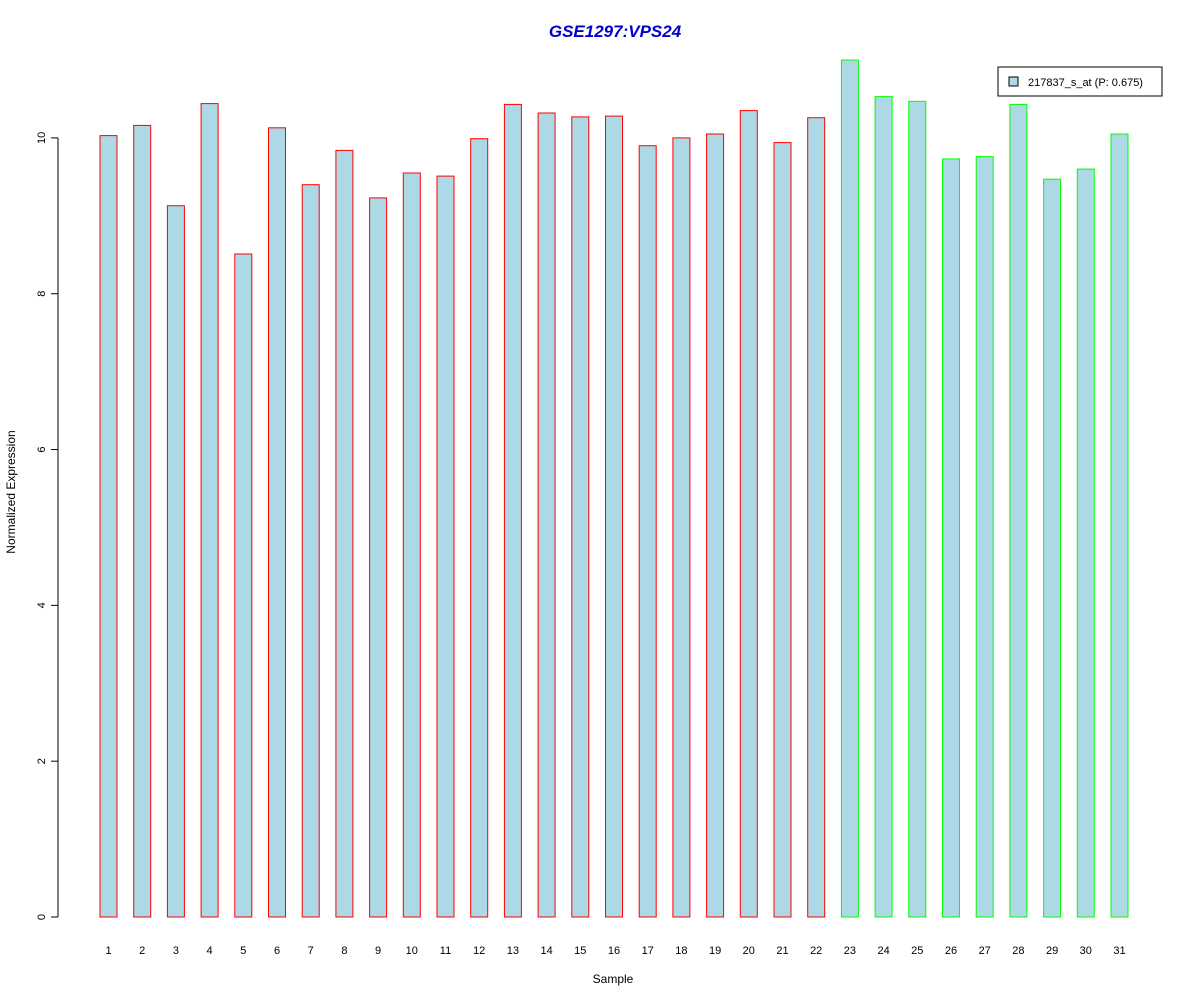  I want to click on x-tick-label: 30, so click(1086, 951).